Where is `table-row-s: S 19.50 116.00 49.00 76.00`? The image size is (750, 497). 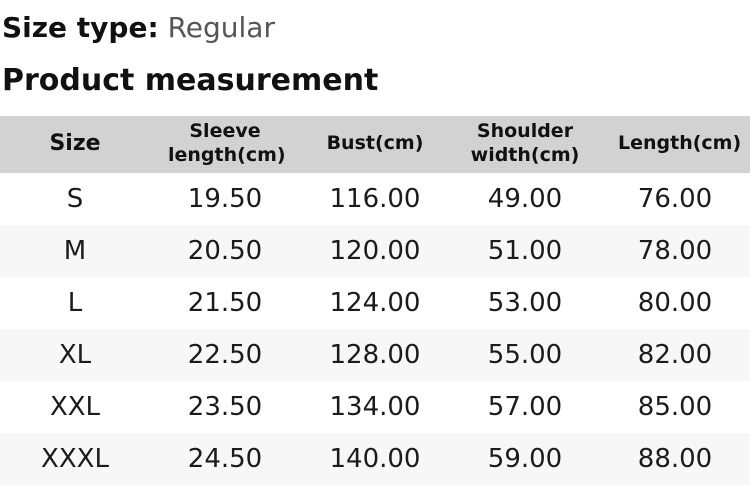 table-row-s: S 19.50 116.00 49.00 76.00 is located at coordinates (375, 198).